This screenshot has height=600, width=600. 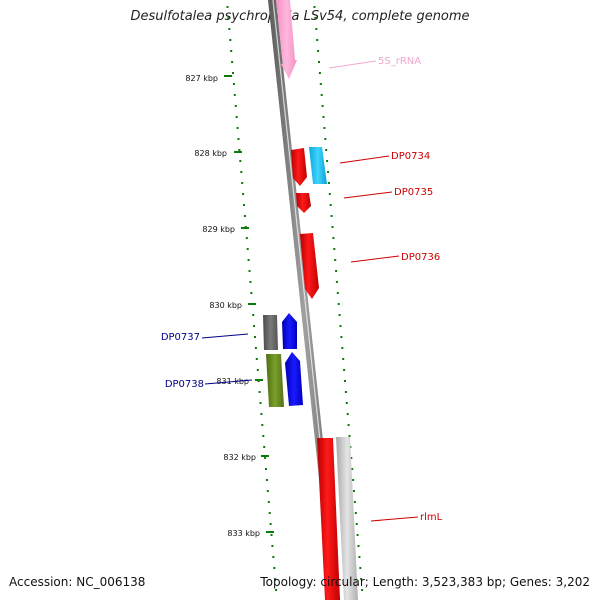 What do you see at coordinates (410, 156) in the screenshot?
I see `gene-label-dp0734: DP0734` at bounding box center [410, 156].